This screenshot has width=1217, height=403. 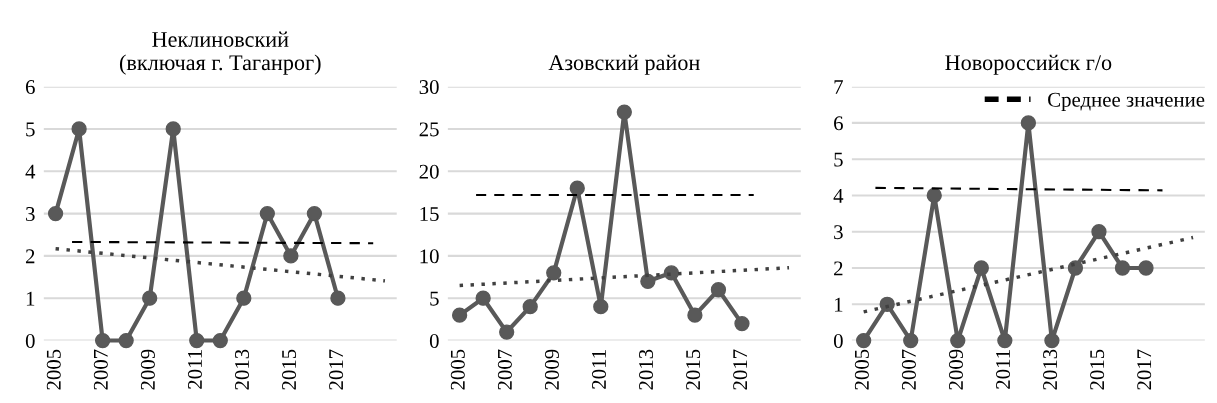 What do you see at coordinates (429, 214) in the screenshot?
I see `y-tick-label: 15` at bounding box center [429, 214].